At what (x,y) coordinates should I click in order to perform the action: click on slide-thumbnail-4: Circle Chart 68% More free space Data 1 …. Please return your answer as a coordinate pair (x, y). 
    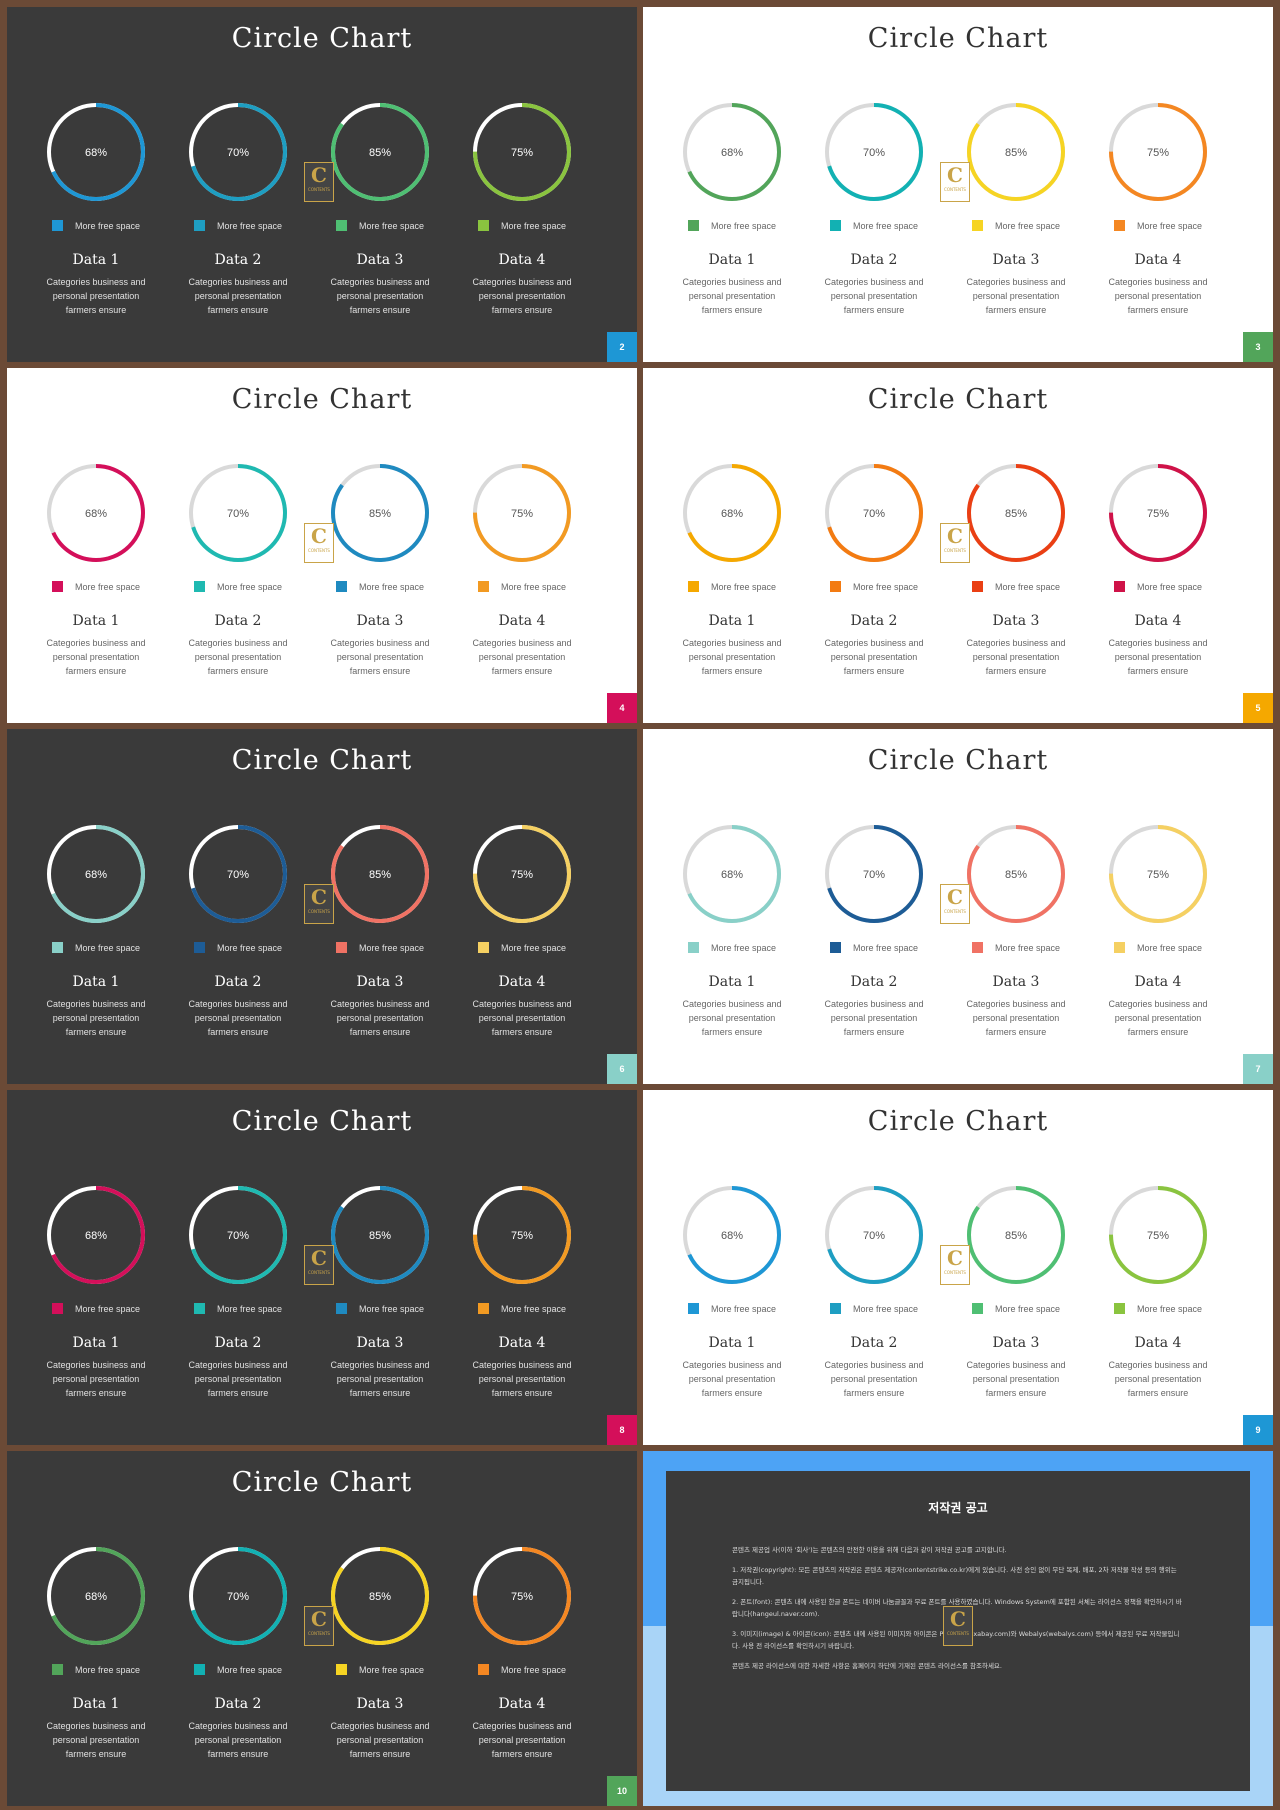
    Looking at the image, I should click on (322, 545).